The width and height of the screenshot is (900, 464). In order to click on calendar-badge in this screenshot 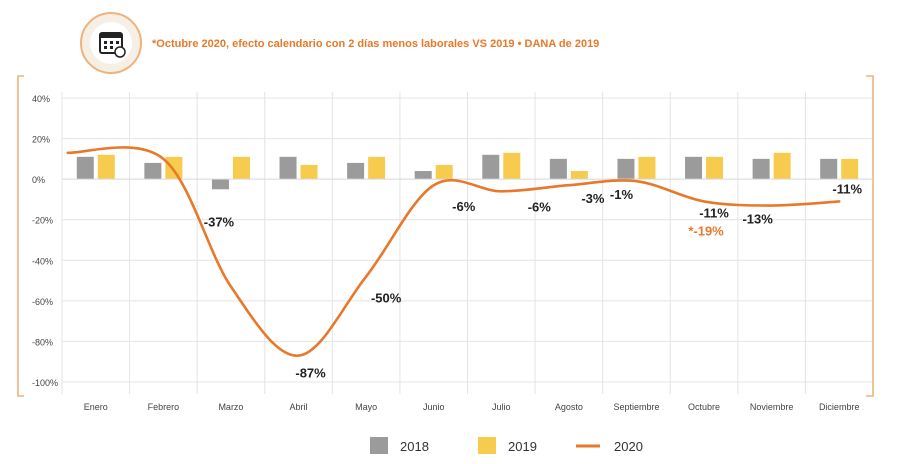, I will do `click(111, 43)`.